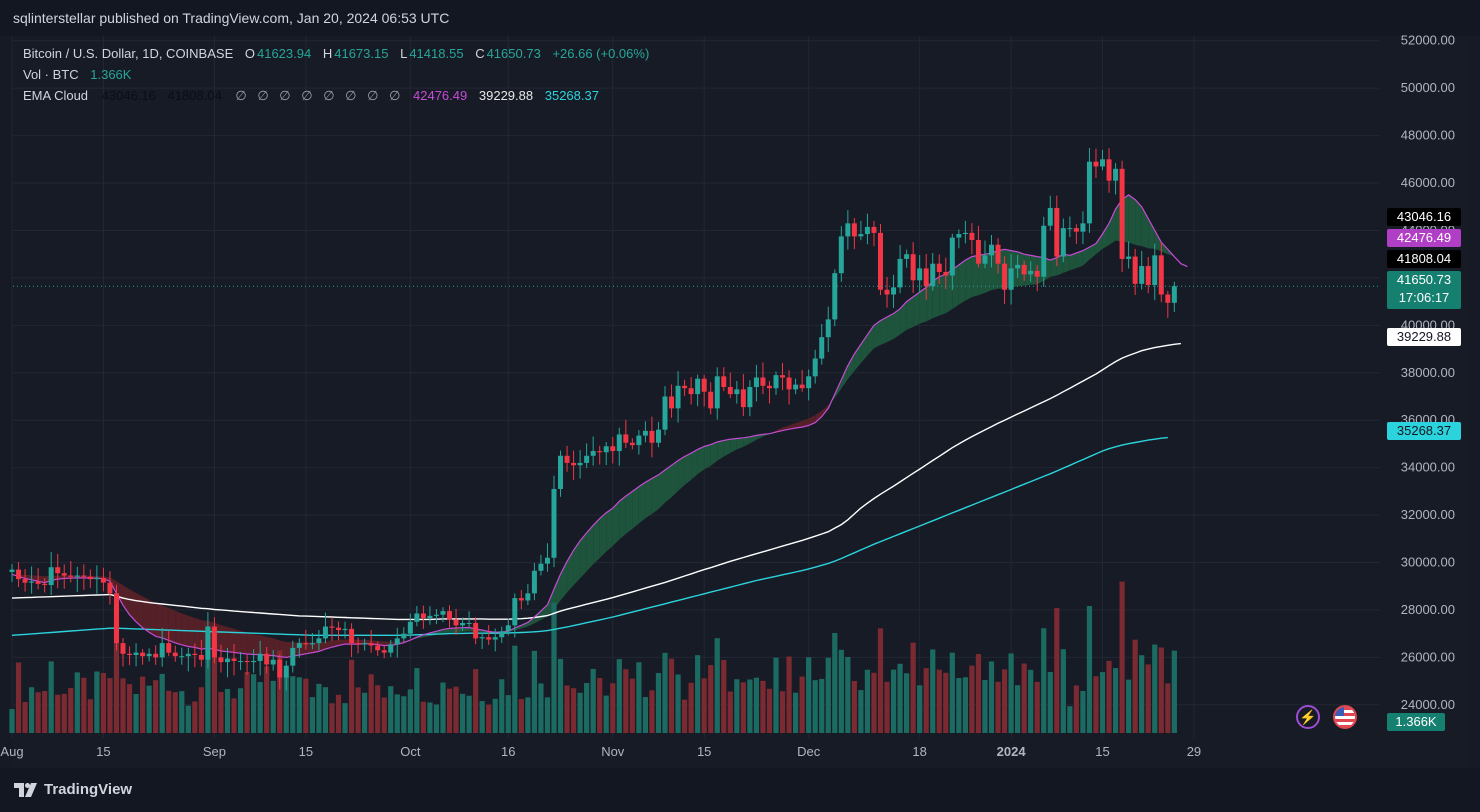 The width and height of the screenshot is (1480, 812). What do you see at coordinates (1308, 717) in the screenshot?
I see `flash-icon: ⚡` at bounding box center [1308, 717].